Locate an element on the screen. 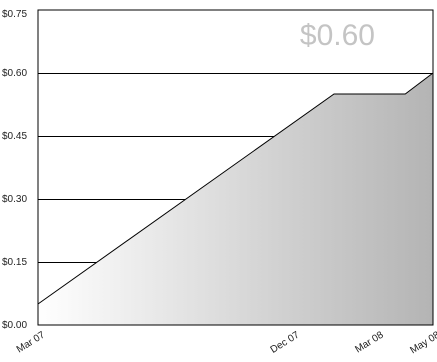 The width and height of the screenshot is (437, 362). x-tick-label: Mar 07 is located at coordinates (31, 342).